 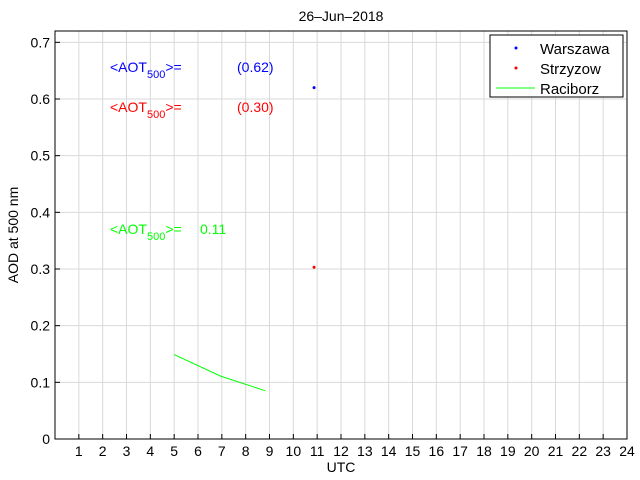 What do you see at coordinates (575, 49) in the screenshot?
I see `legend-label: Warszawa` at bounding box center [575, 49].